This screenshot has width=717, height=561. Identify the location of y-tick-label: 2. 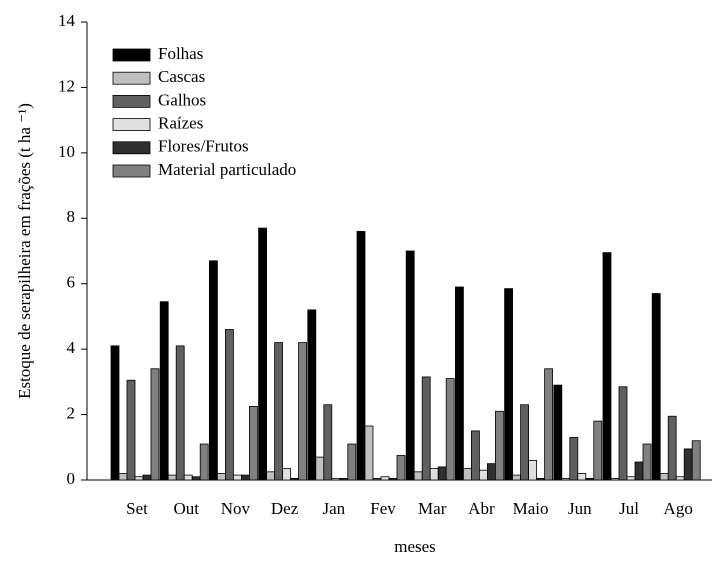
(71, 412).